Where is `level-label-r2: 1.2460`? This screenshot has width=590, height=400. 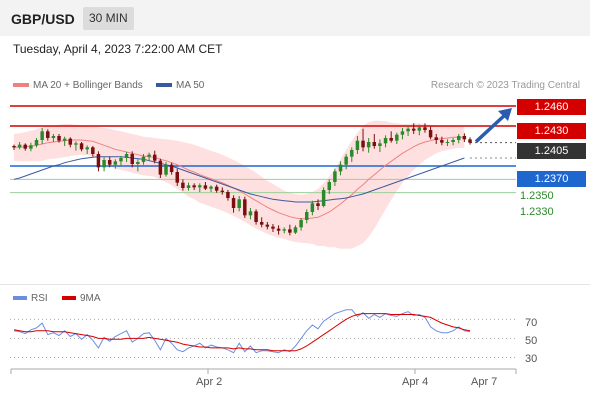
level-label-r2: 1.2460 is located at coordinates (551, 107).